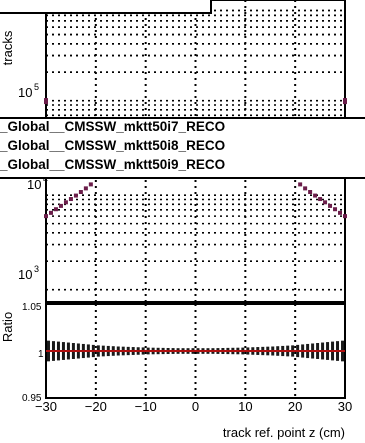  I want to click on x-tick-label: −20, so click(96, 406).